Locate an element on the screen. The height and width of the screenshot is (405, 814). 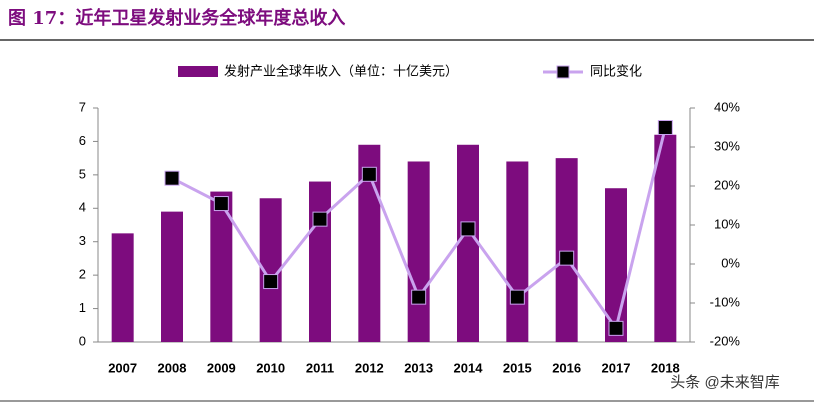
y2-tick-label: 30% is located at coordinates (727, 145).